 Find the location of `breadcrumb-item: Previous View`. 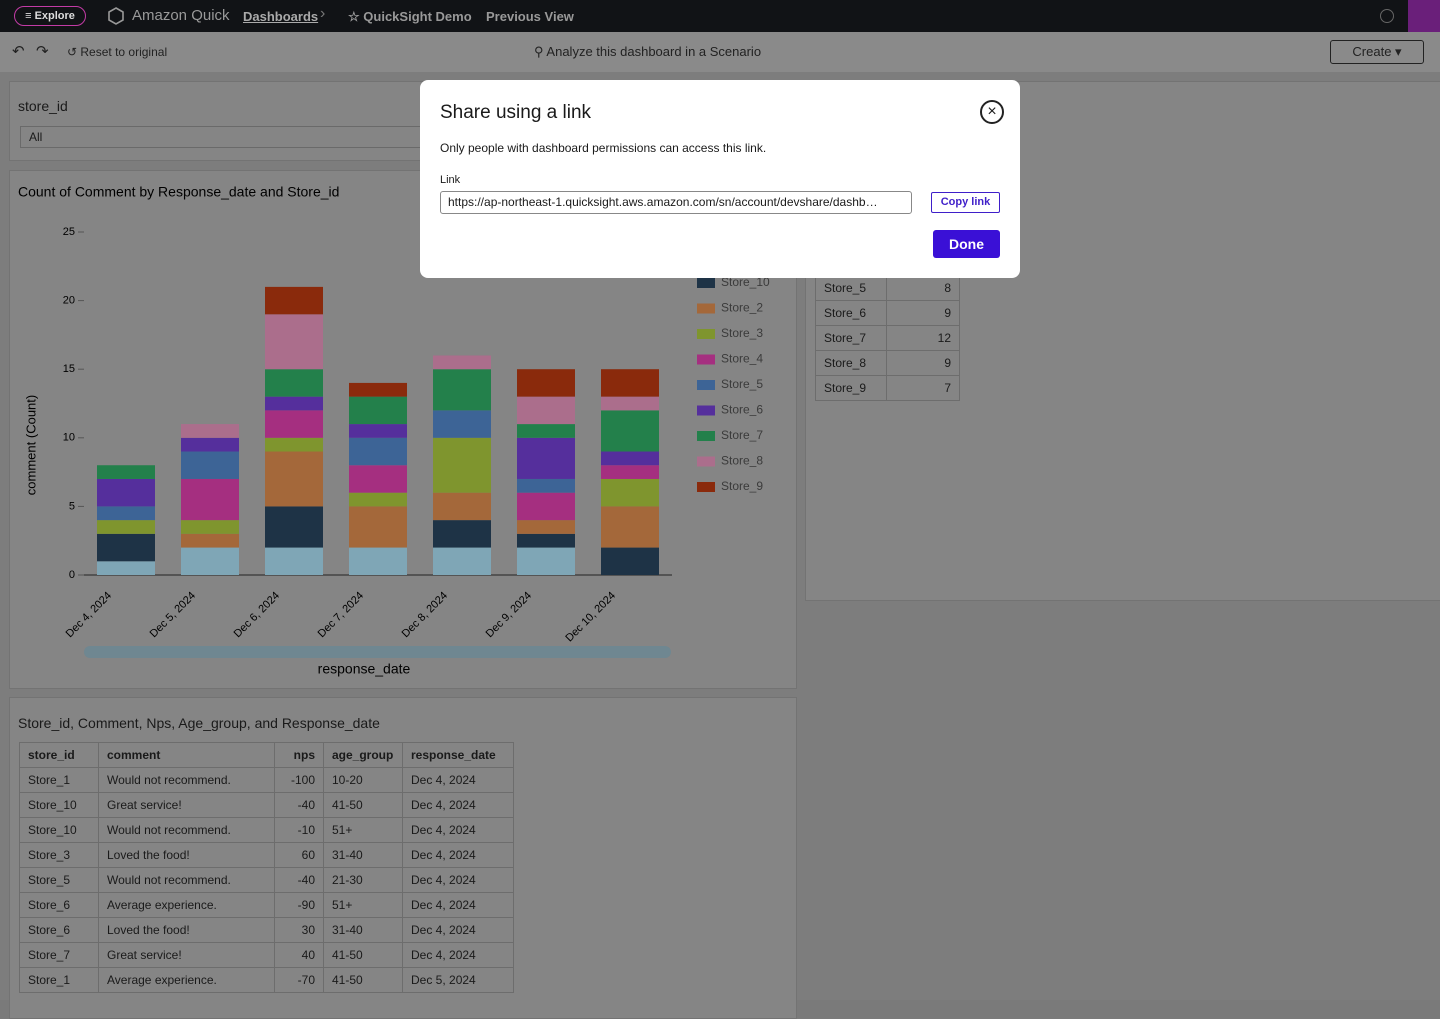

breadcrumb-item: Previous View is located at coordinates (530, 16).